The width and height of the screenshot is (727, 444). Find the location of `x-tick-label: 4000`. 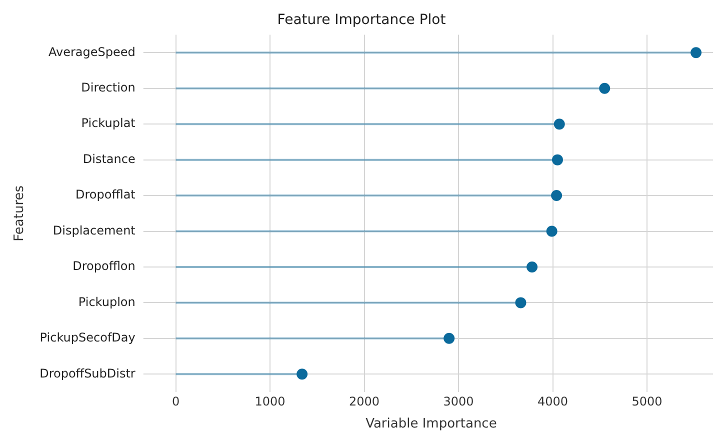

x-tick-label: 4000 is located at coordinates (553, 401).